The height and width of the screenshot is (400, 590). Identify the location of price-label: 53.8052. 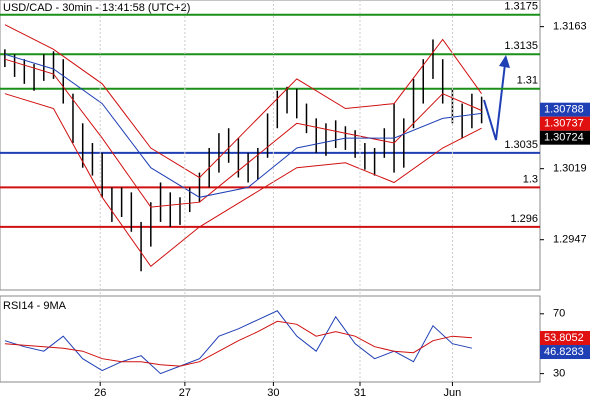
(564, 338).